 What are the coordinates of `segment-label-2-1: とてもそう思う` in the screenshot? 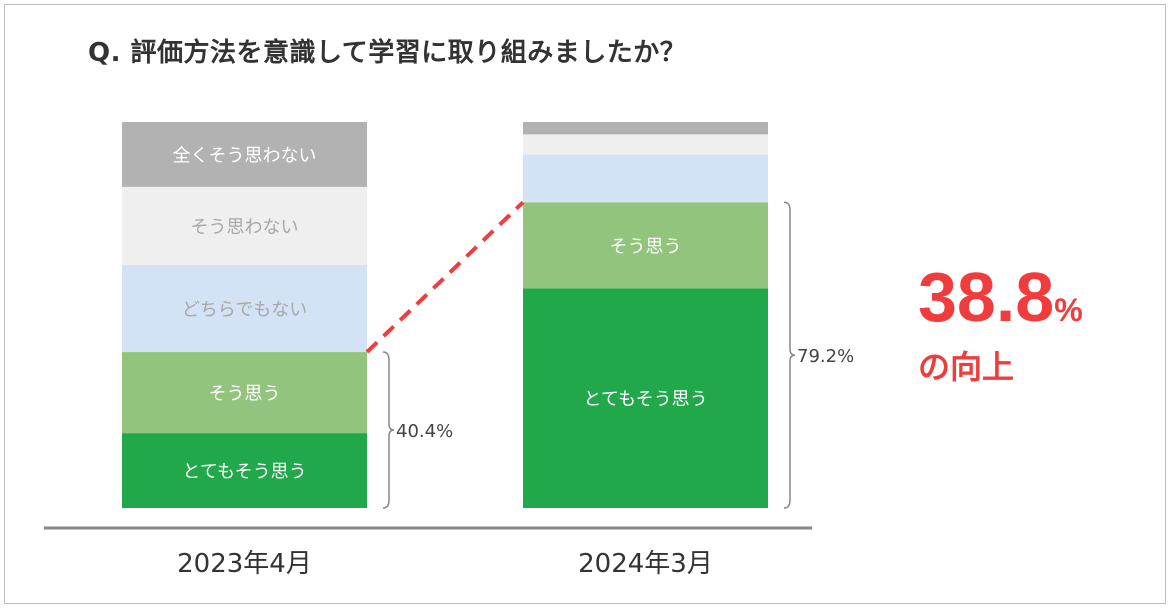 It's located at (645, 399).